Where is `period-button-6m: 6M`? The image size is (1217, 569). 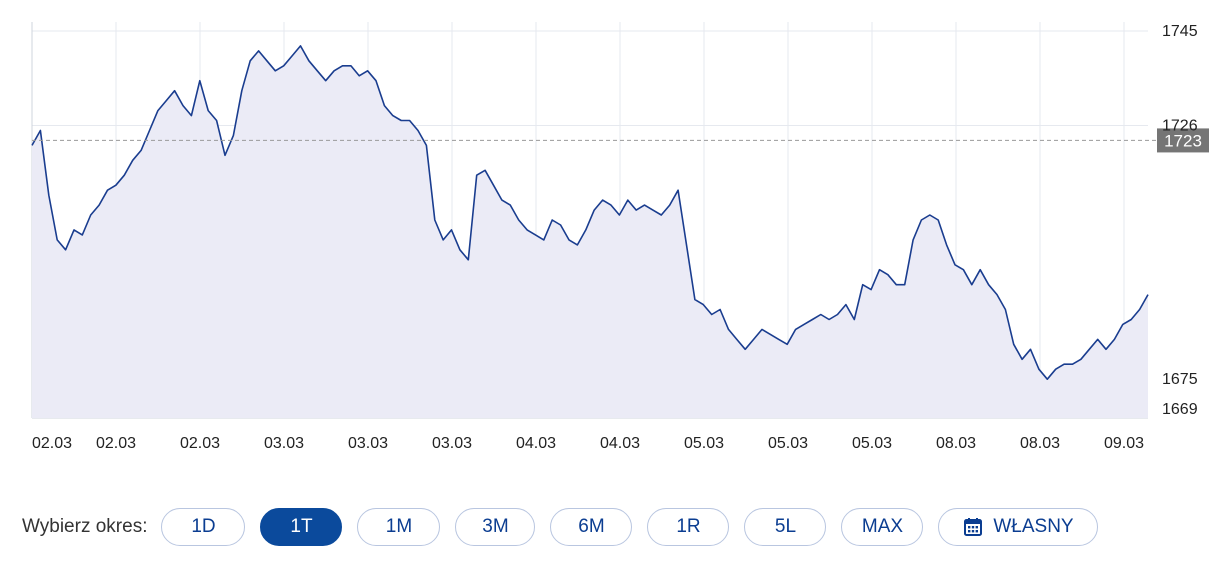
period-button-6m: 6M is located at coordinates (591, 527).